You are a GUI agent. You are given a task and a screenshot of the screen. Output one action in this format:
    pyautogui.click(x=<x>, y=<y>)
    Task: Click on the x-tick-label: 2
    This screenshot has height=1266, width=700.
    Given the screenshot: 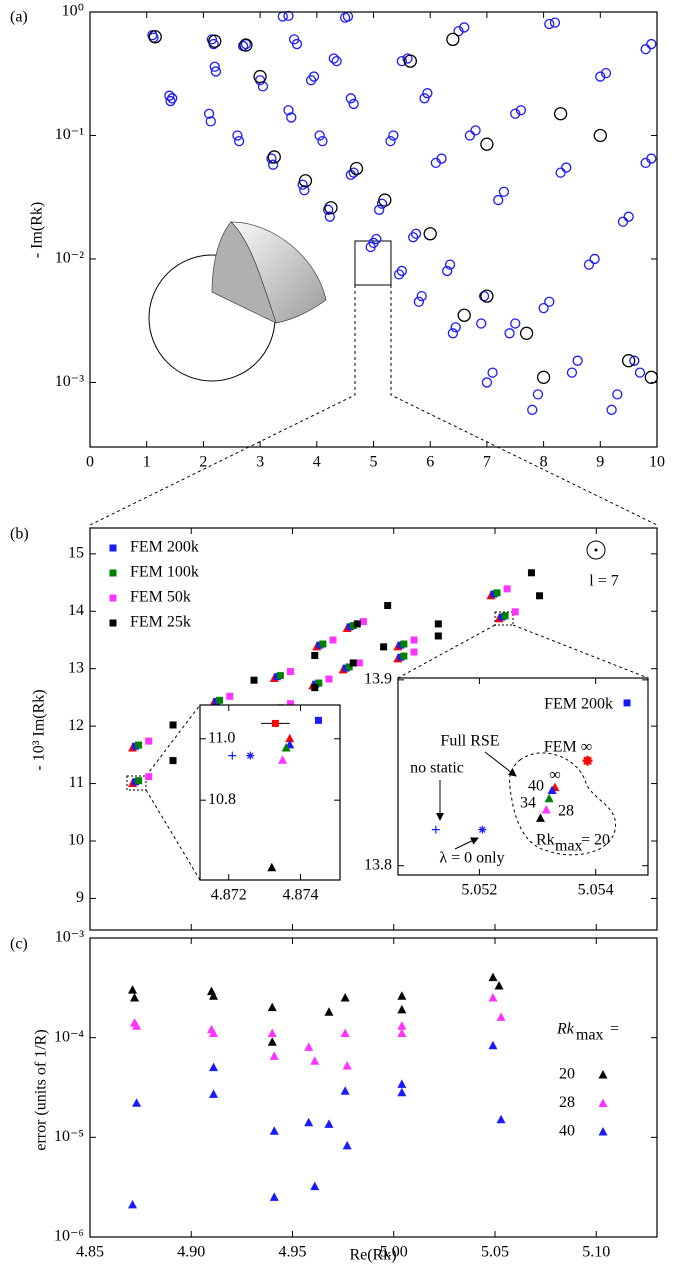 What is the action you would take?
    pyautogui.click(x=203, y=462)
    